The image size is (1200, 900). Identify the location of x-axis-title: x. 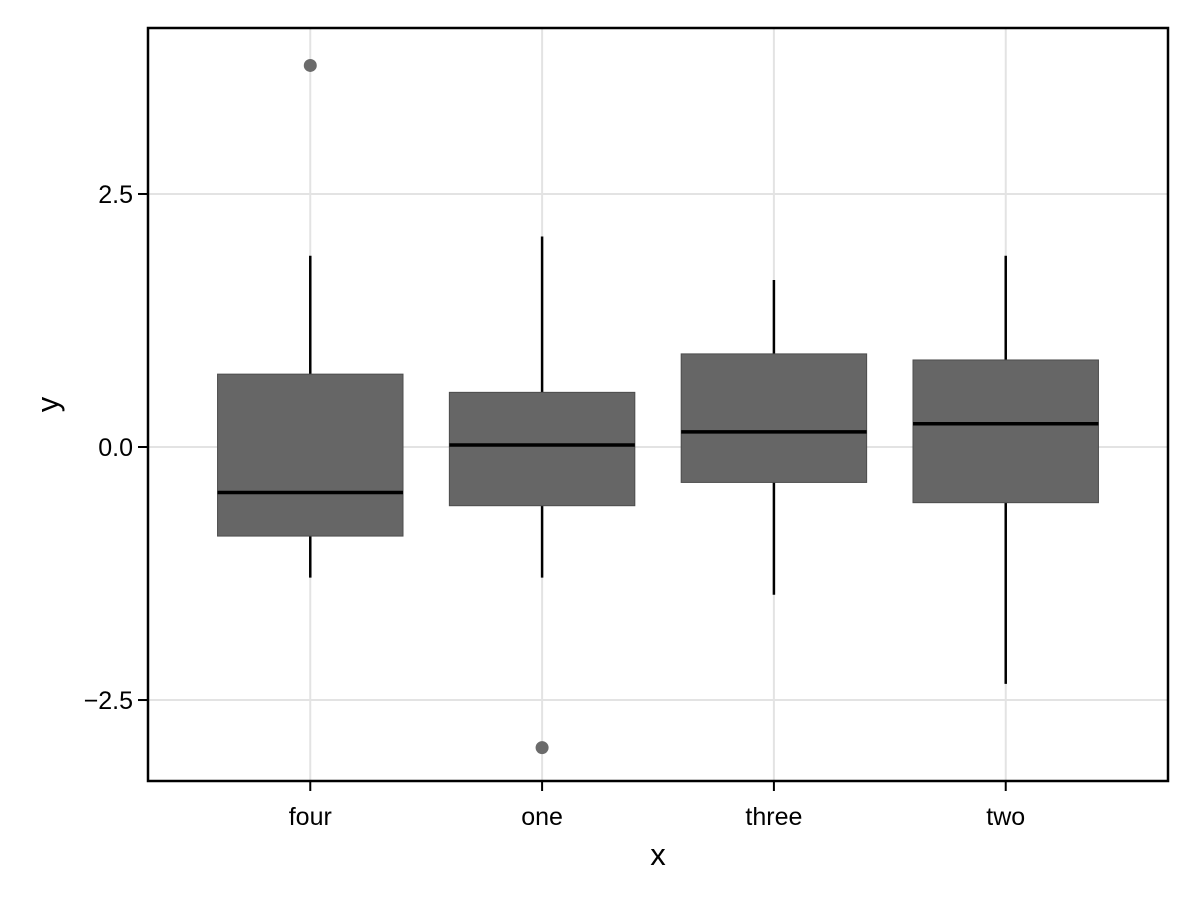
(658, 854).